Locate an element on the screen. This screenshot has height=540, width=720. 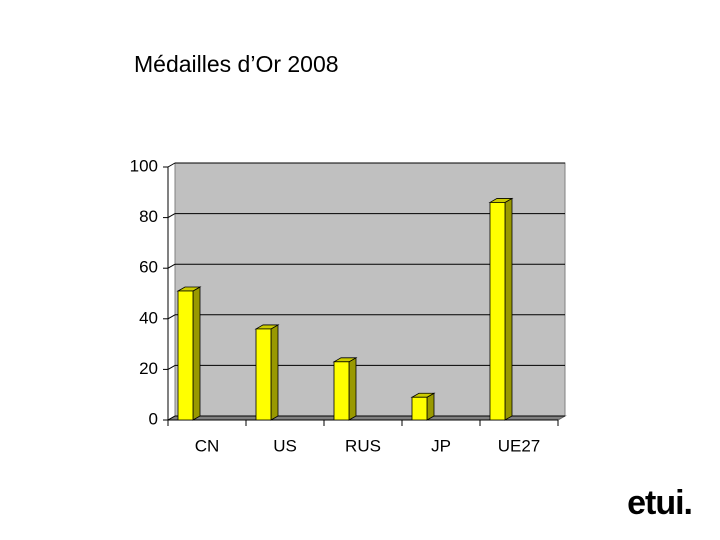
x-tick-label: CN is located at coordinates (207, 445).